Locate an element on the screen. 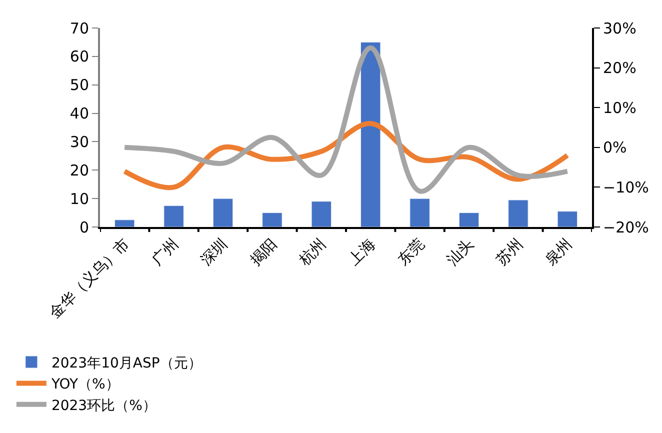 This screenshot has height=433, width=662. x-tick-label: 杭州 is located at coordinates (312, 252).